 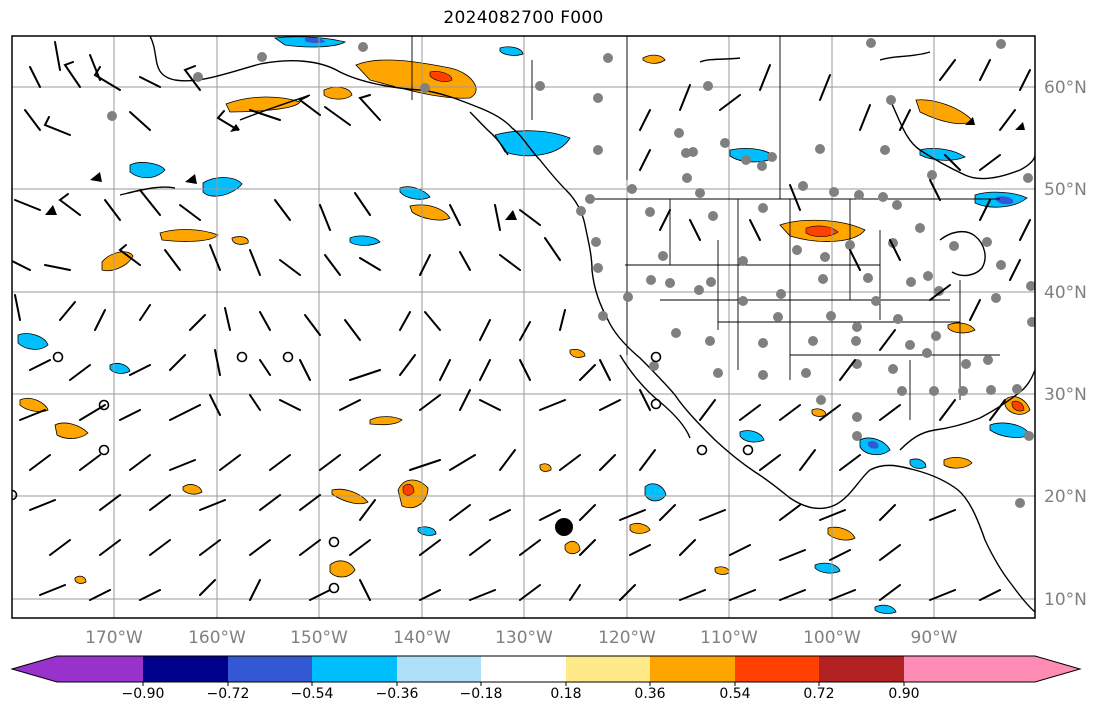 What do you see at coordinates (627, 638) in the screenshot?
I see `lon-label: 120°W` at bounding box center [627, 638].